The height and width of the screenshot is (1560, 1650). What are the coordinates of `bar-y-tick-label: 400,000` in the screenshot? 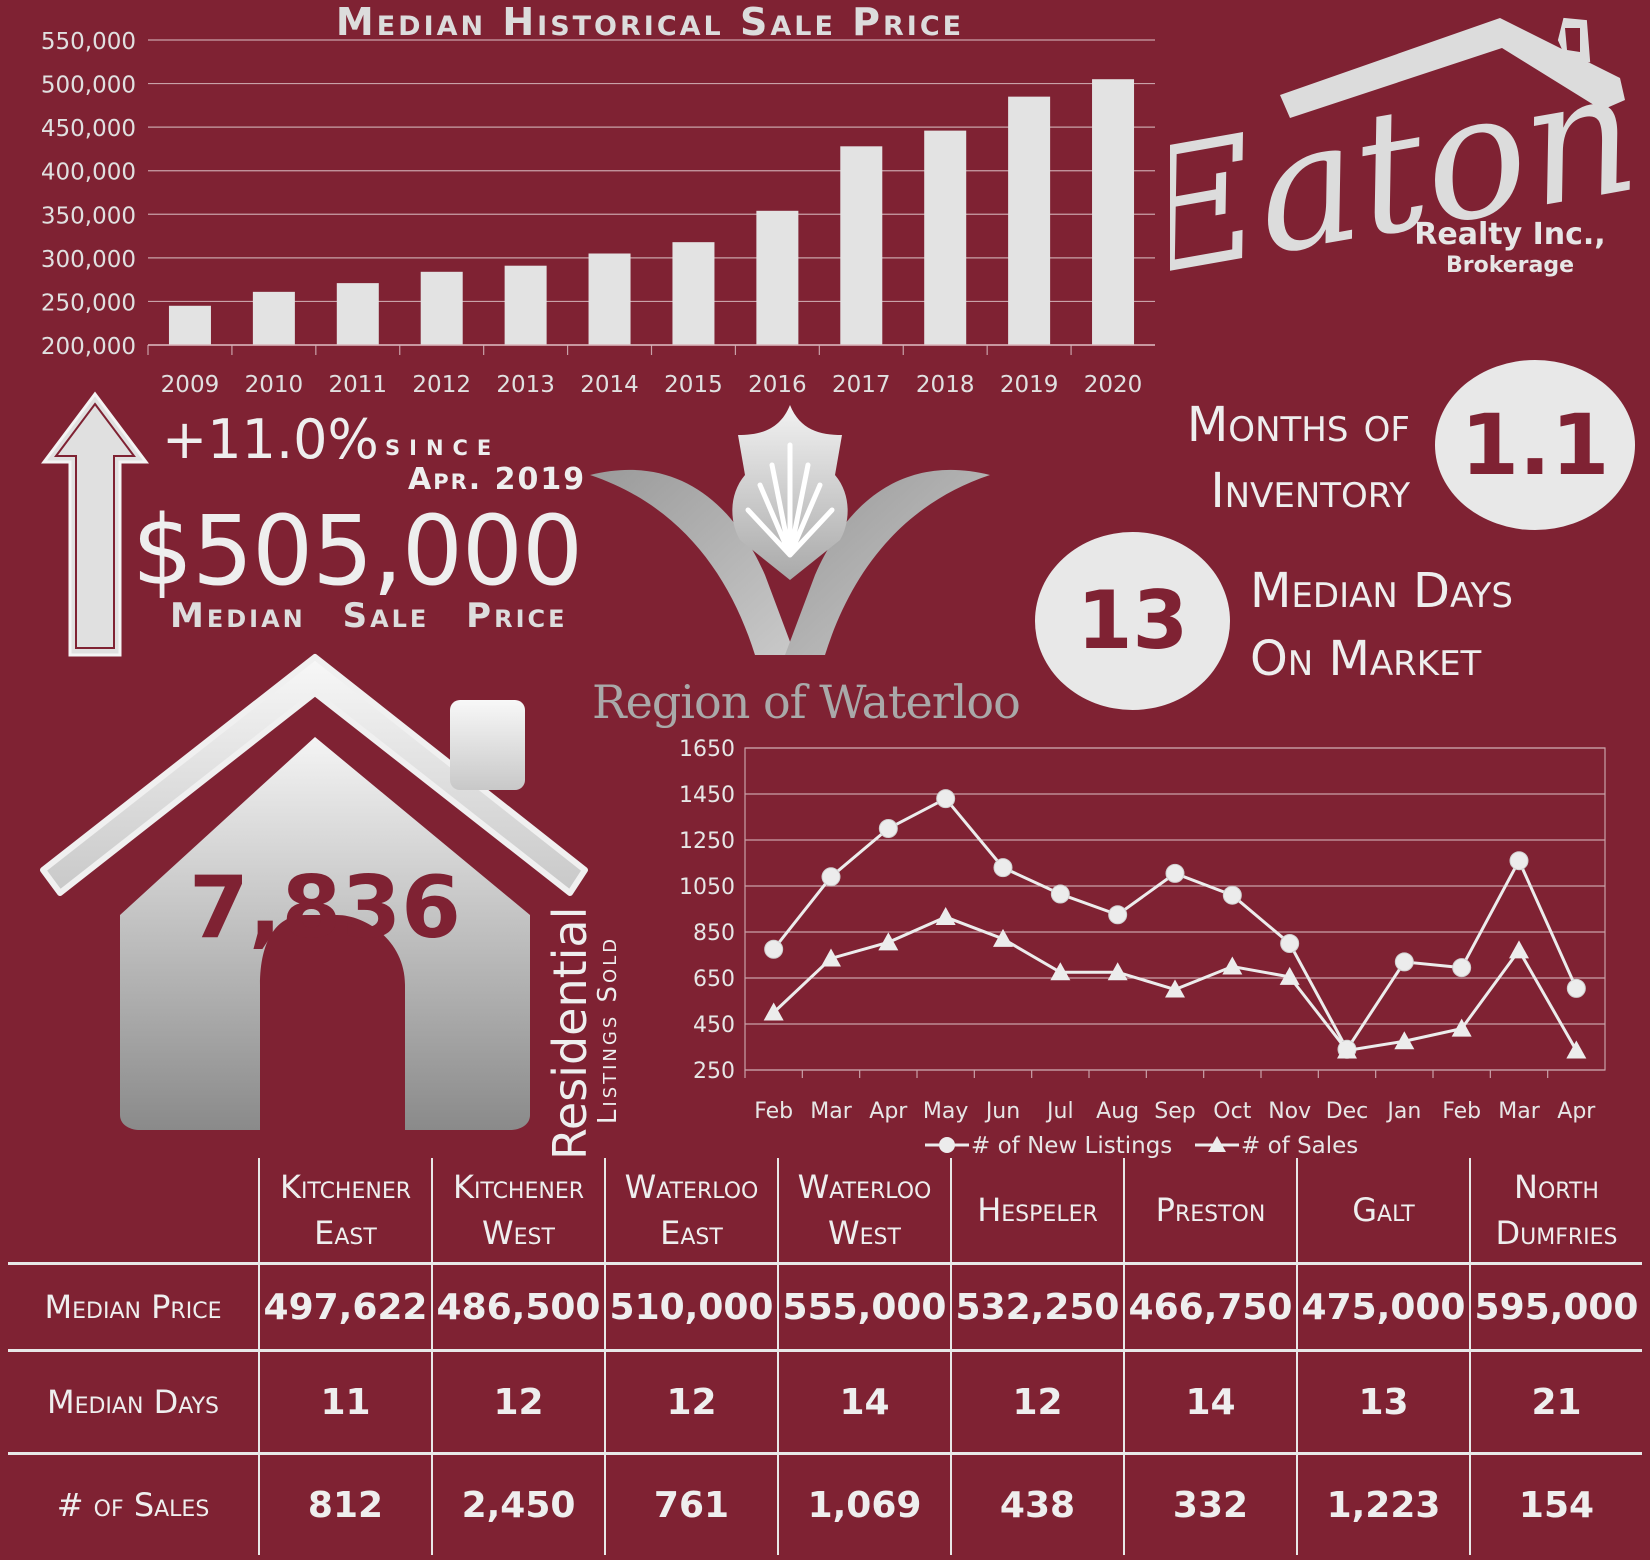 It's located at (88, 173).